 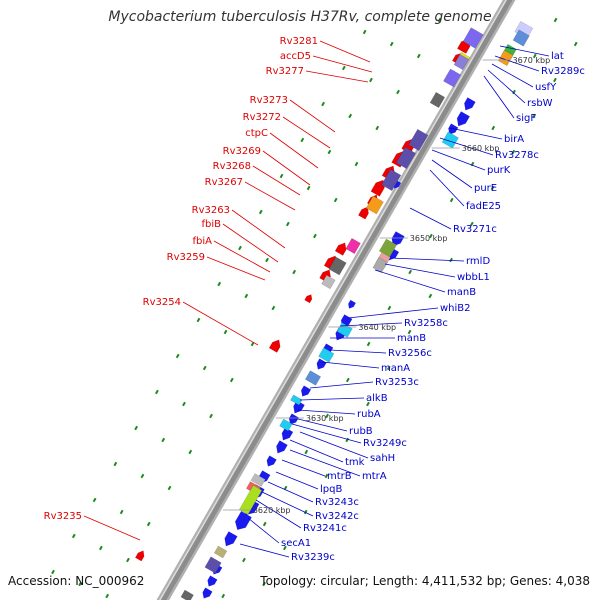 I want to click on gene-label-right: sahH, so click(x=382, y=458).